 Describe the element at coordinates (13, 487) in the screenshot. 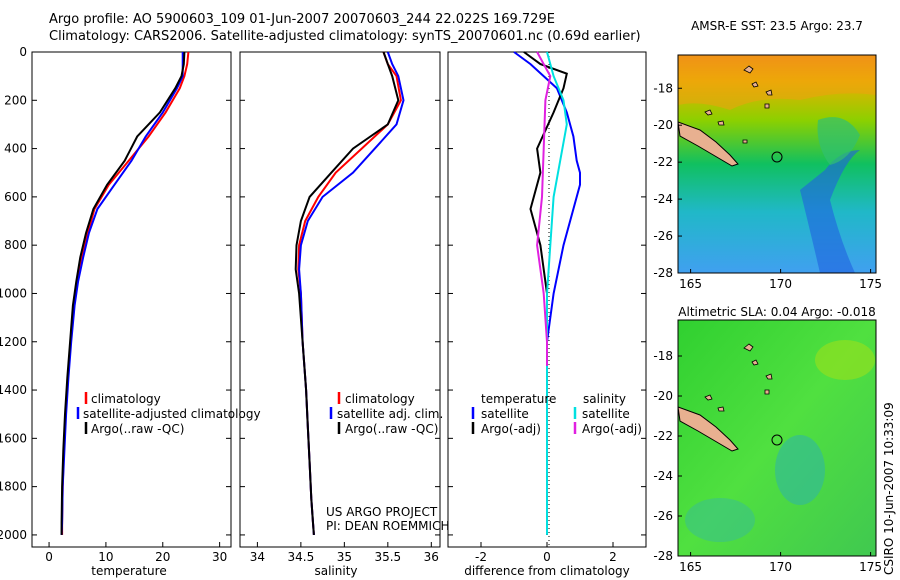

I see `y-tick-label: 1800` at that location.